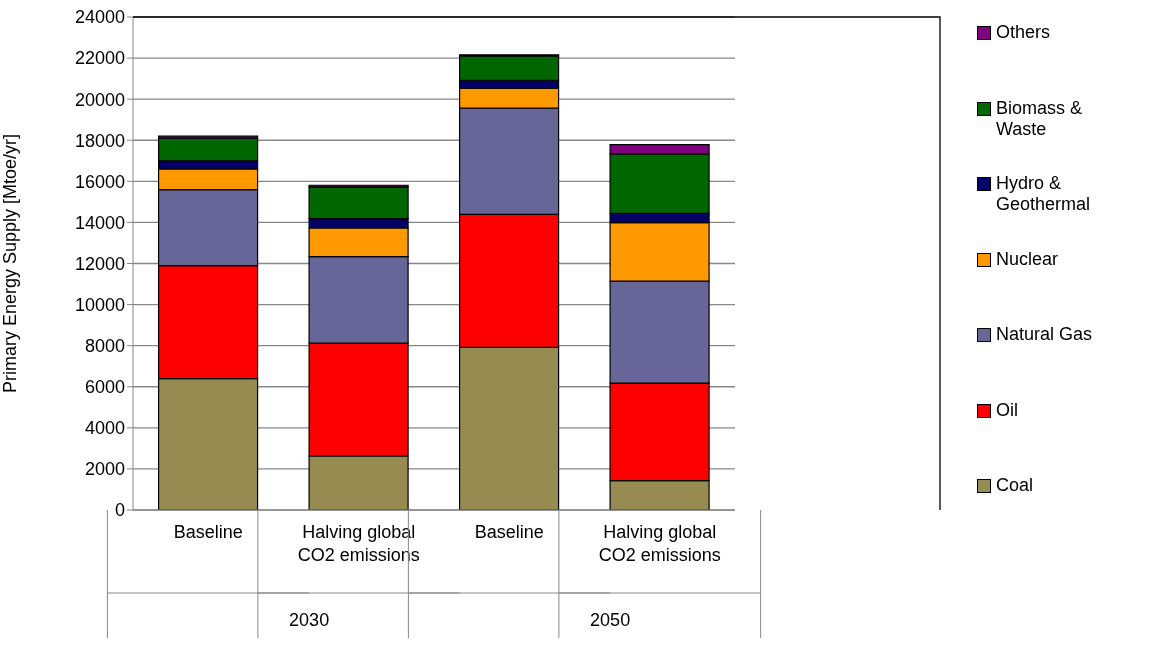 Image resolution: width=1162 pixels, height=650 pixels. I want to click on legend-label: Oil, so click(1007, 410).